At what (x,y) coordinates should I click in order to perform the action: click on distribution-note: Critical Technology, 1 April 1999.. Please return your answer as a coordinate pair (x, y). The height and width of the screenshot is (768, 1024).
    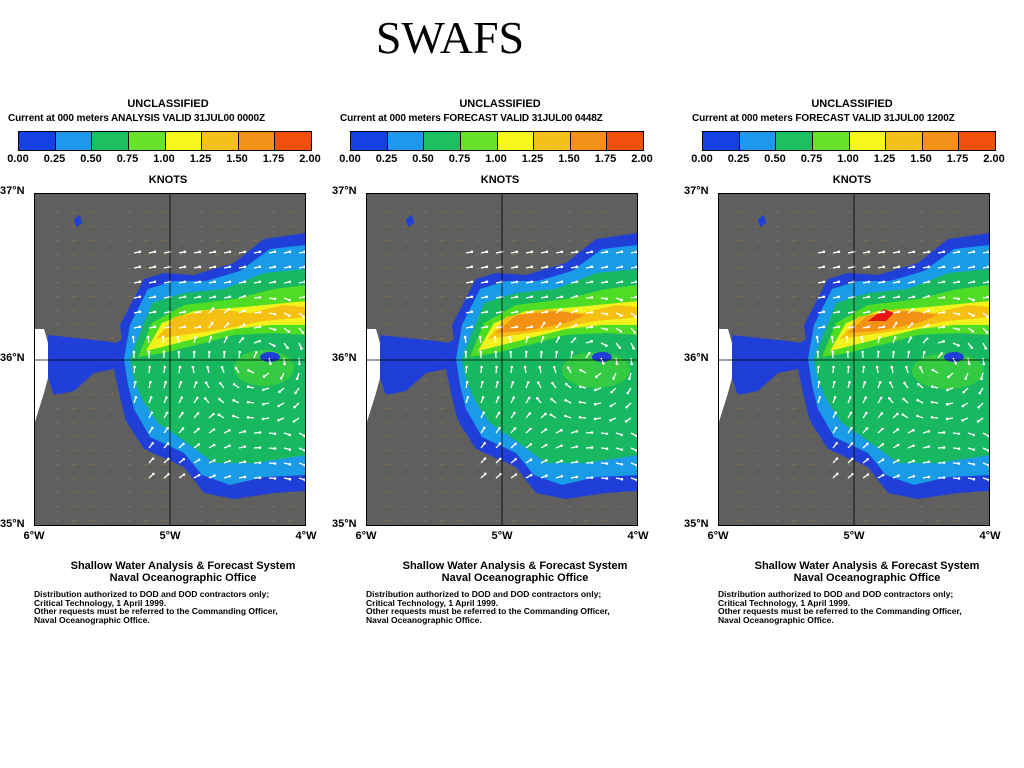
    Looking at the image, I should click on (100, 602).